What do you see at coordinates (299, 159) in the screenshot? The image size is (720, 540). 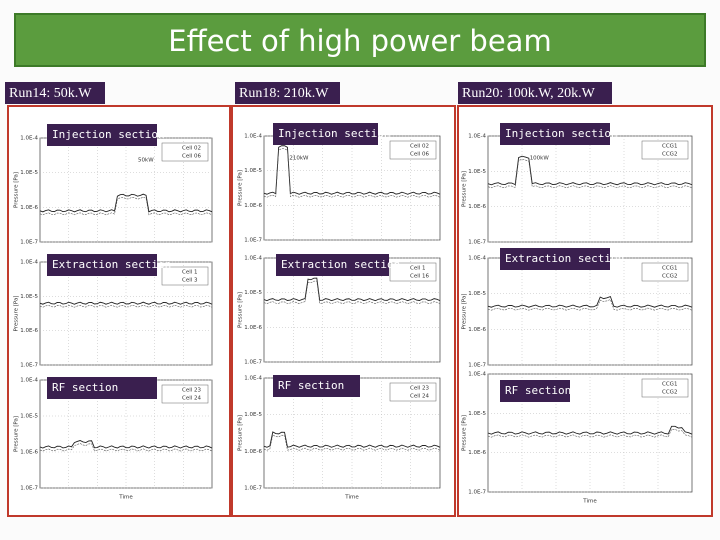 I see `plot-note: 210kW` at bounding box center [299, 159].